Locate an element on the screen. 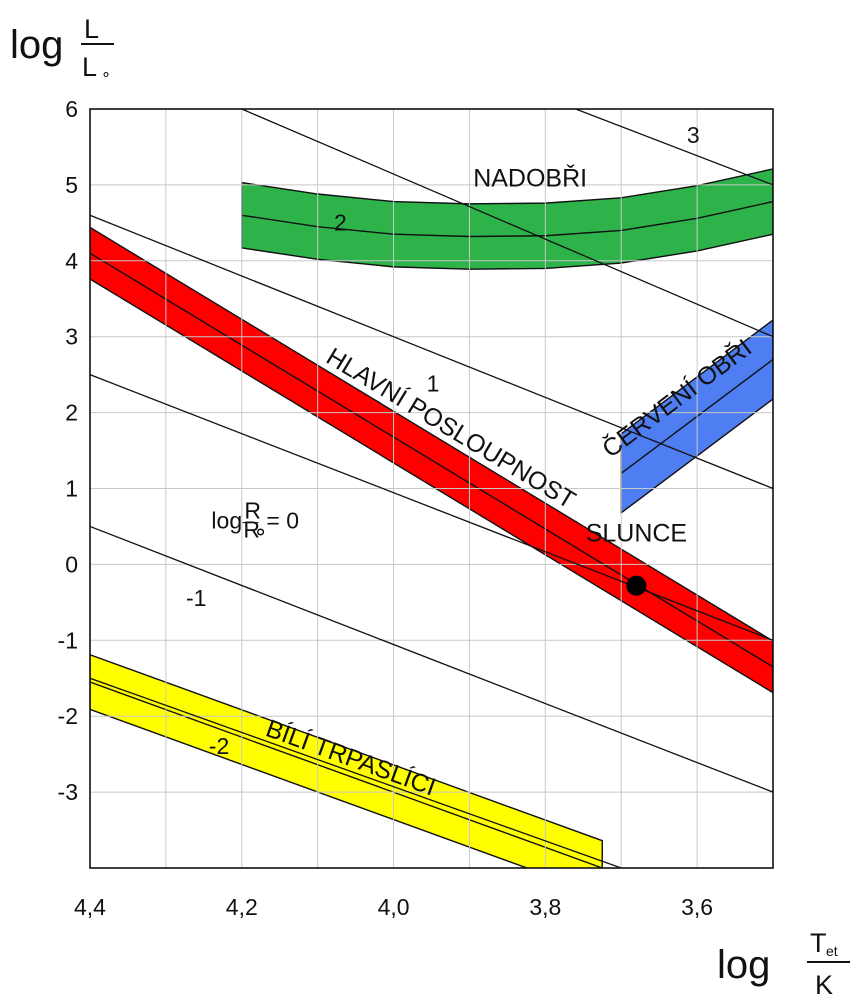 The width and height of the screenshot is (856, 1001). radius-label: 3 is located at coordinates (693, 135).